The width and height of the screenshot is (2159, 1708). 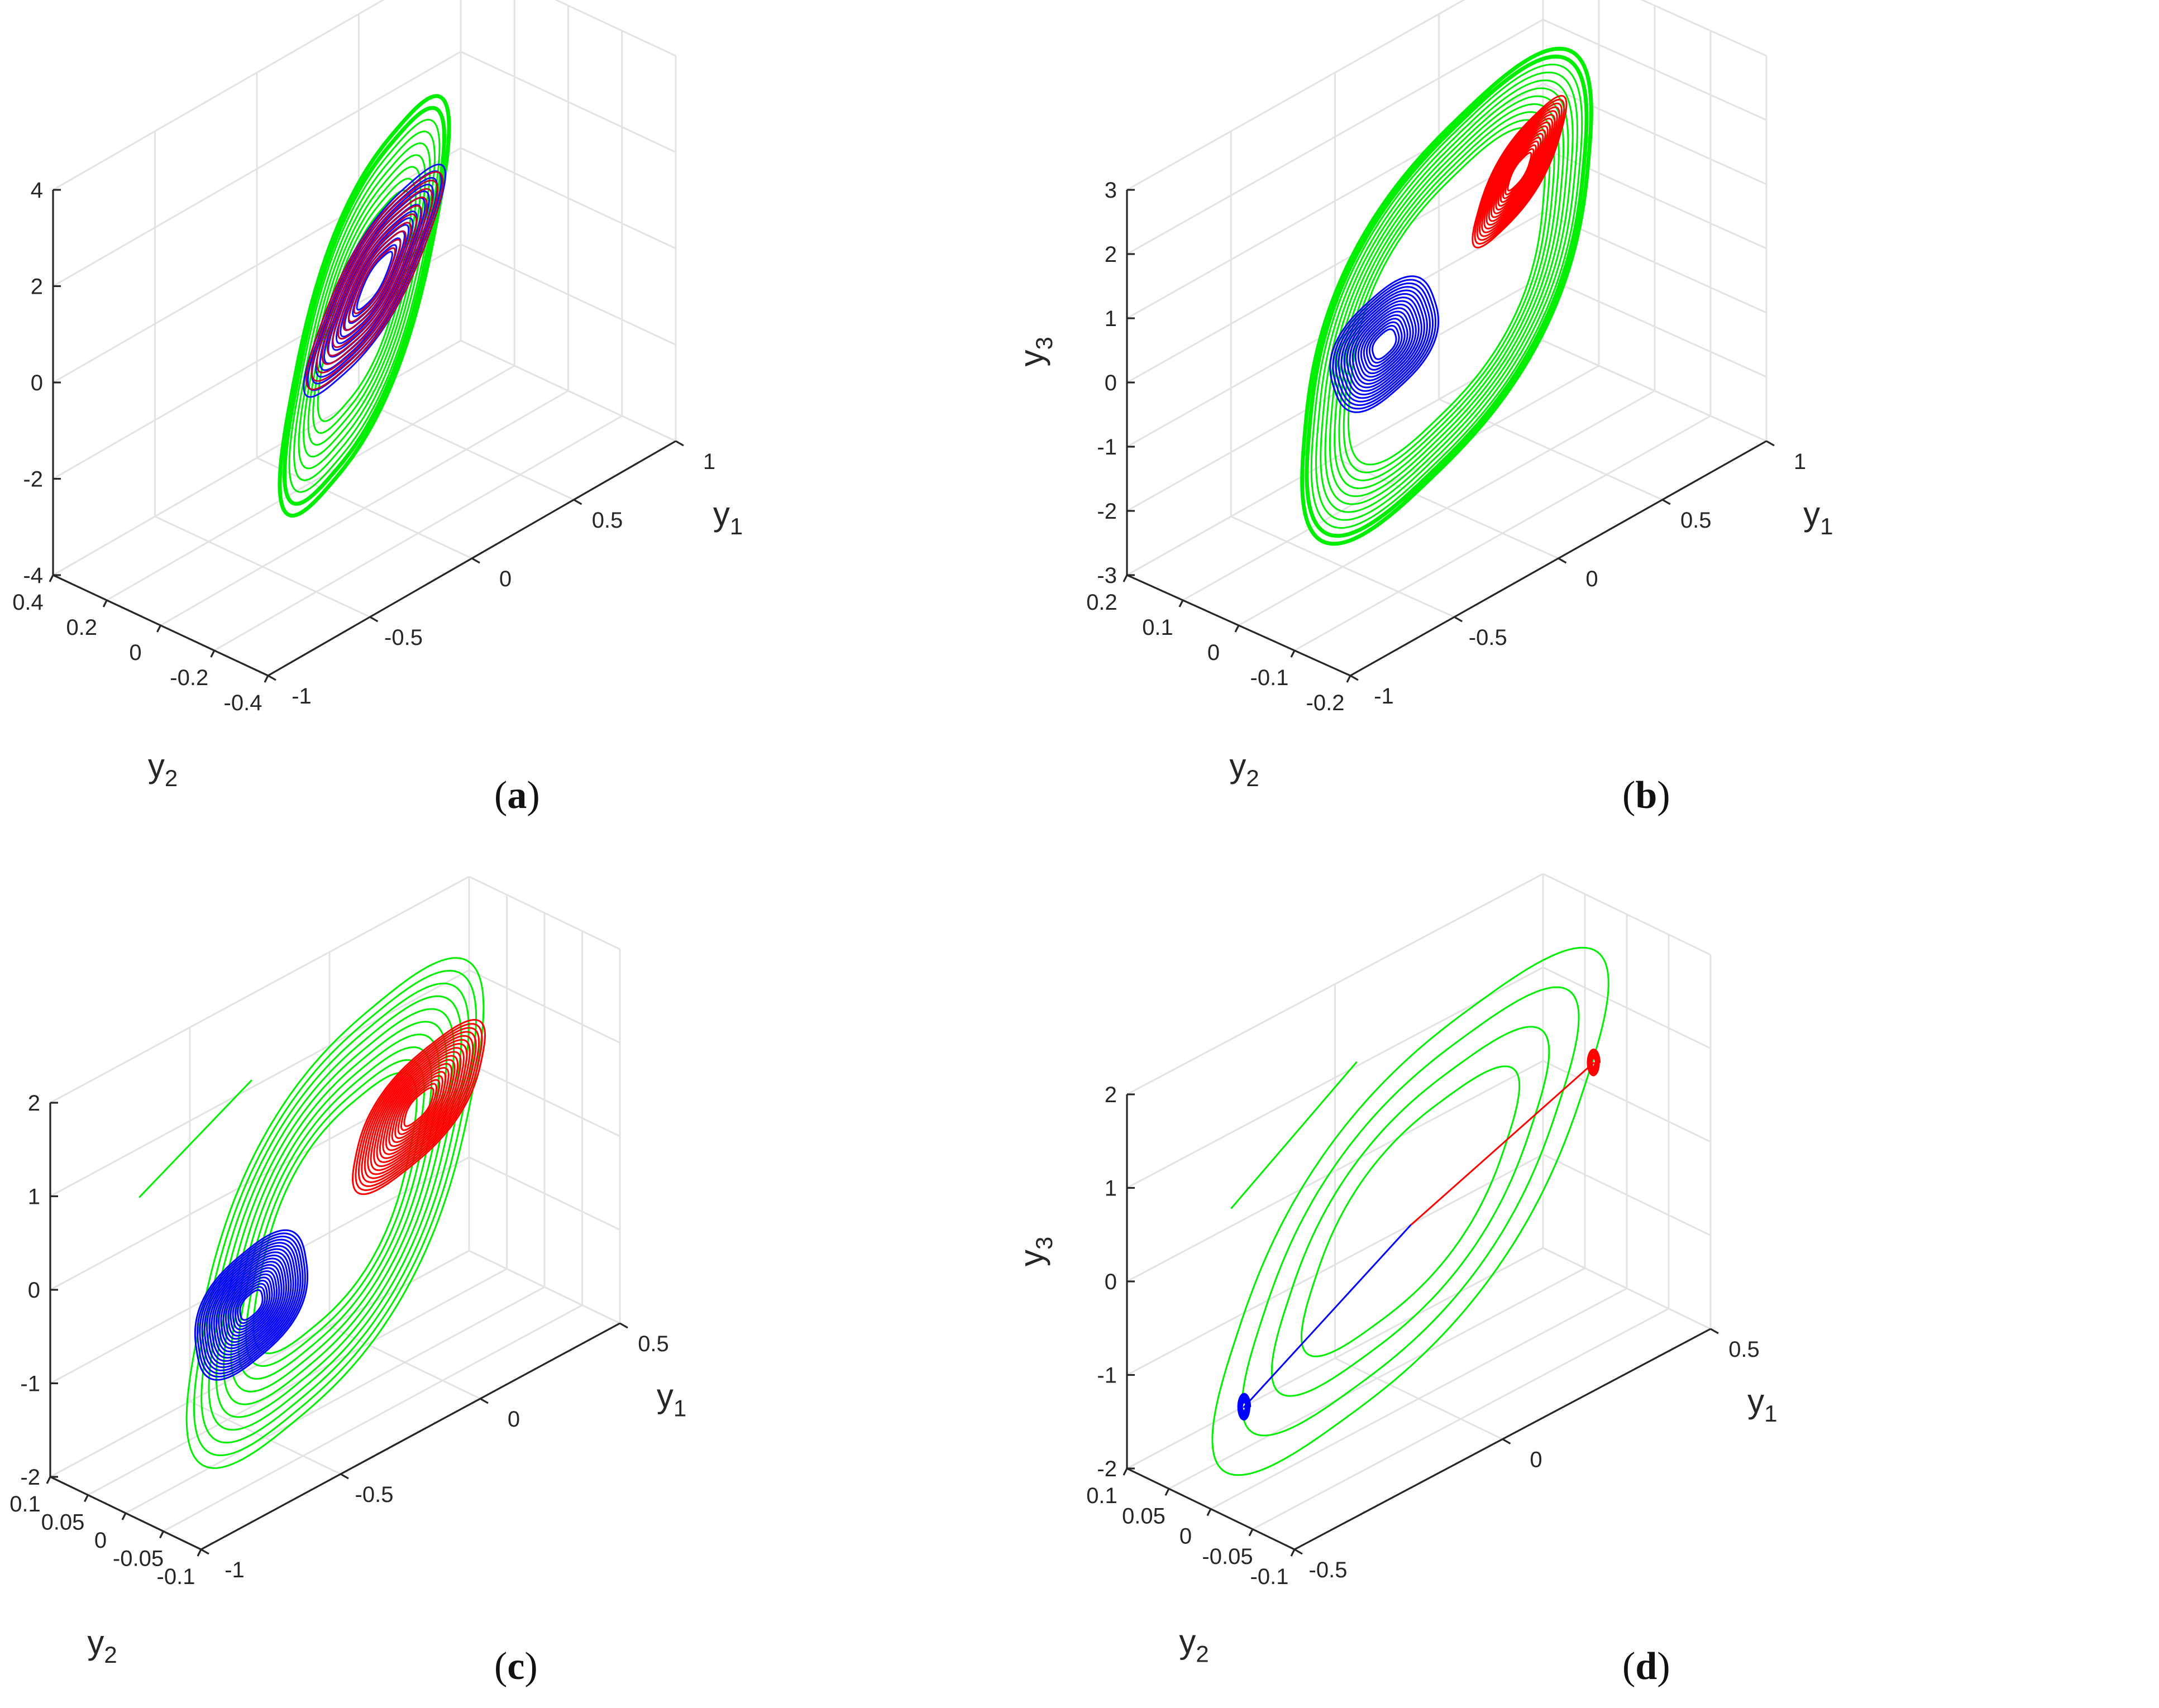 I want to click on x-tick-label: -1, so click(x=1384, y=696).